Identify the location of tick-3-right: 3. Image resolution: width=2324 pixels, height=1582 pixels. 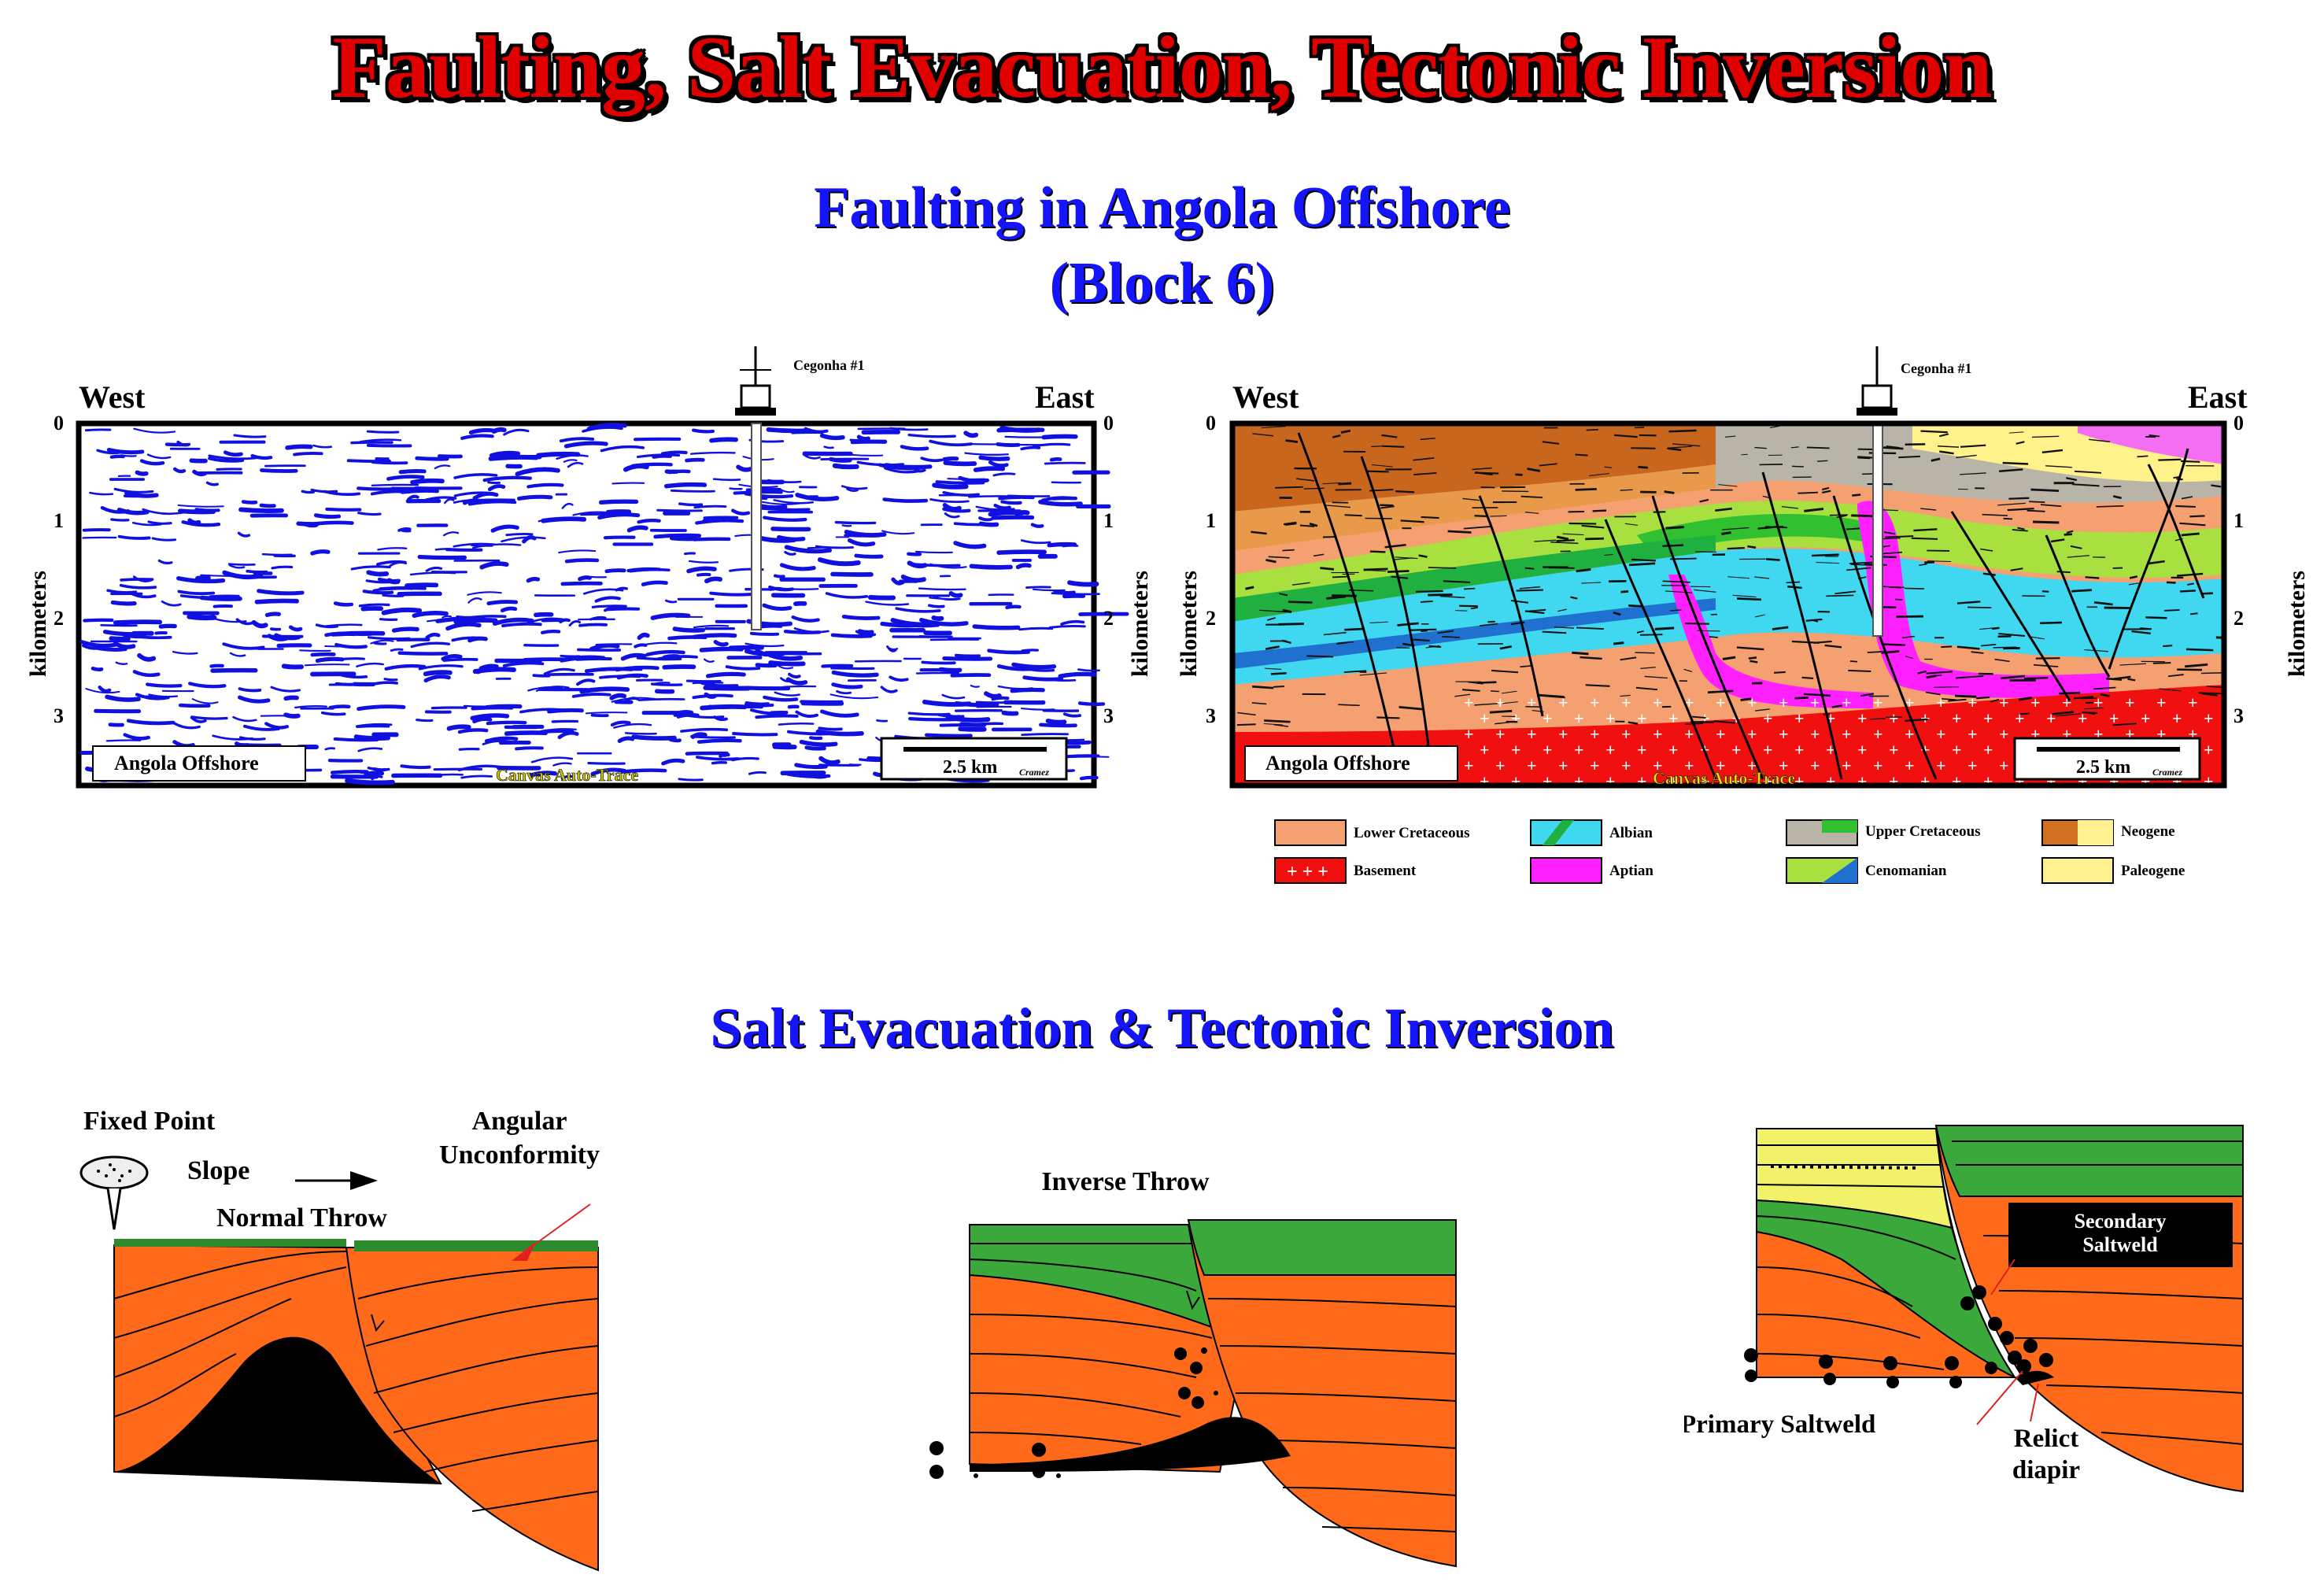
(2238, 715).